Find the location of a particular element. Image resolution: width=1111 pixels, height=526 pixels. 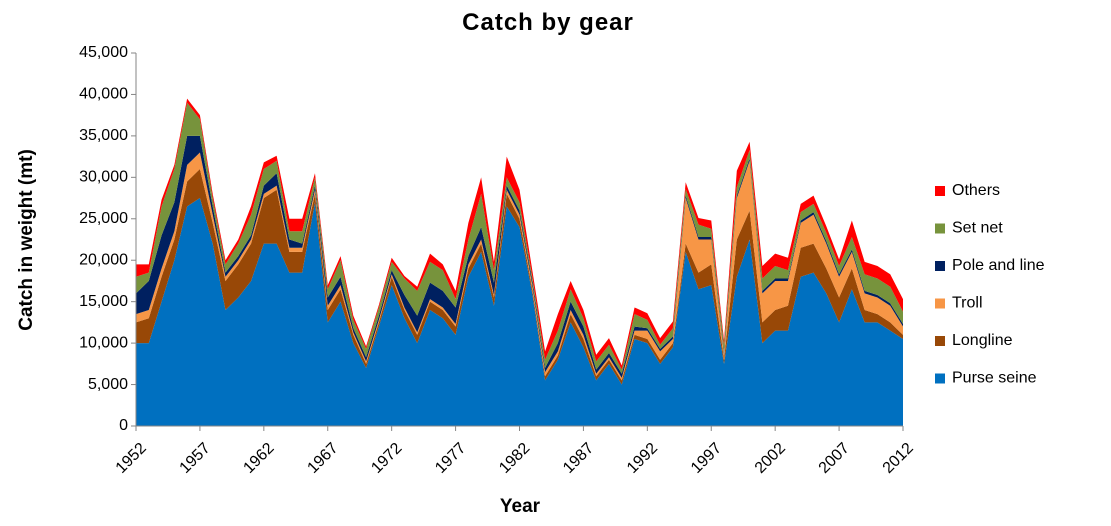

x-tick-label: 1982 is located at coordinates (514, 458).